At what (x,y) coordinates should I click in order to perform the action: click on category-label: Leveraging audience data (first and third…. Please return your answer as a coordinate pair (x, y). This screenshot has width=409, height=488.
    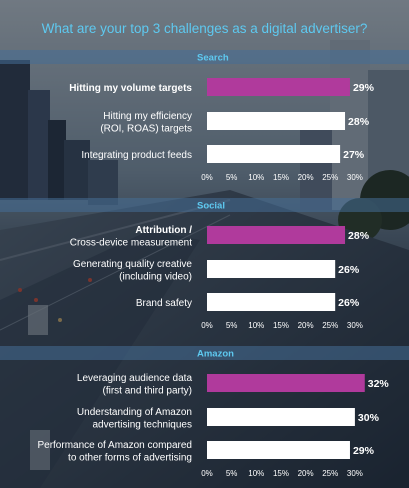
    Looking at the image, I should click on (135, 385).